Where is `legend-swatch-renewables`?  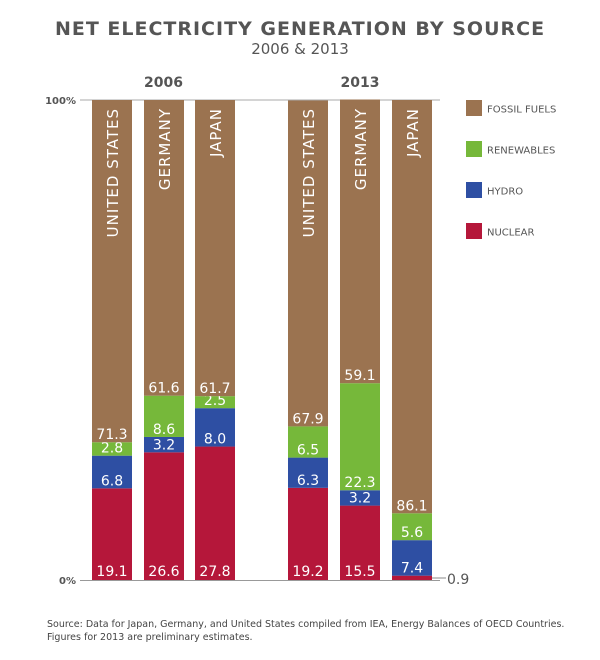 legend-swatch-renewables is located at coordinates (474, 149).